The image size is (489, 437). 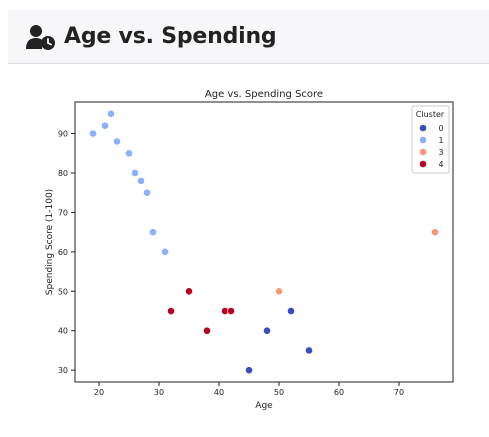 I want to click on y-tick-label: 40, so click(x=63, y=331).